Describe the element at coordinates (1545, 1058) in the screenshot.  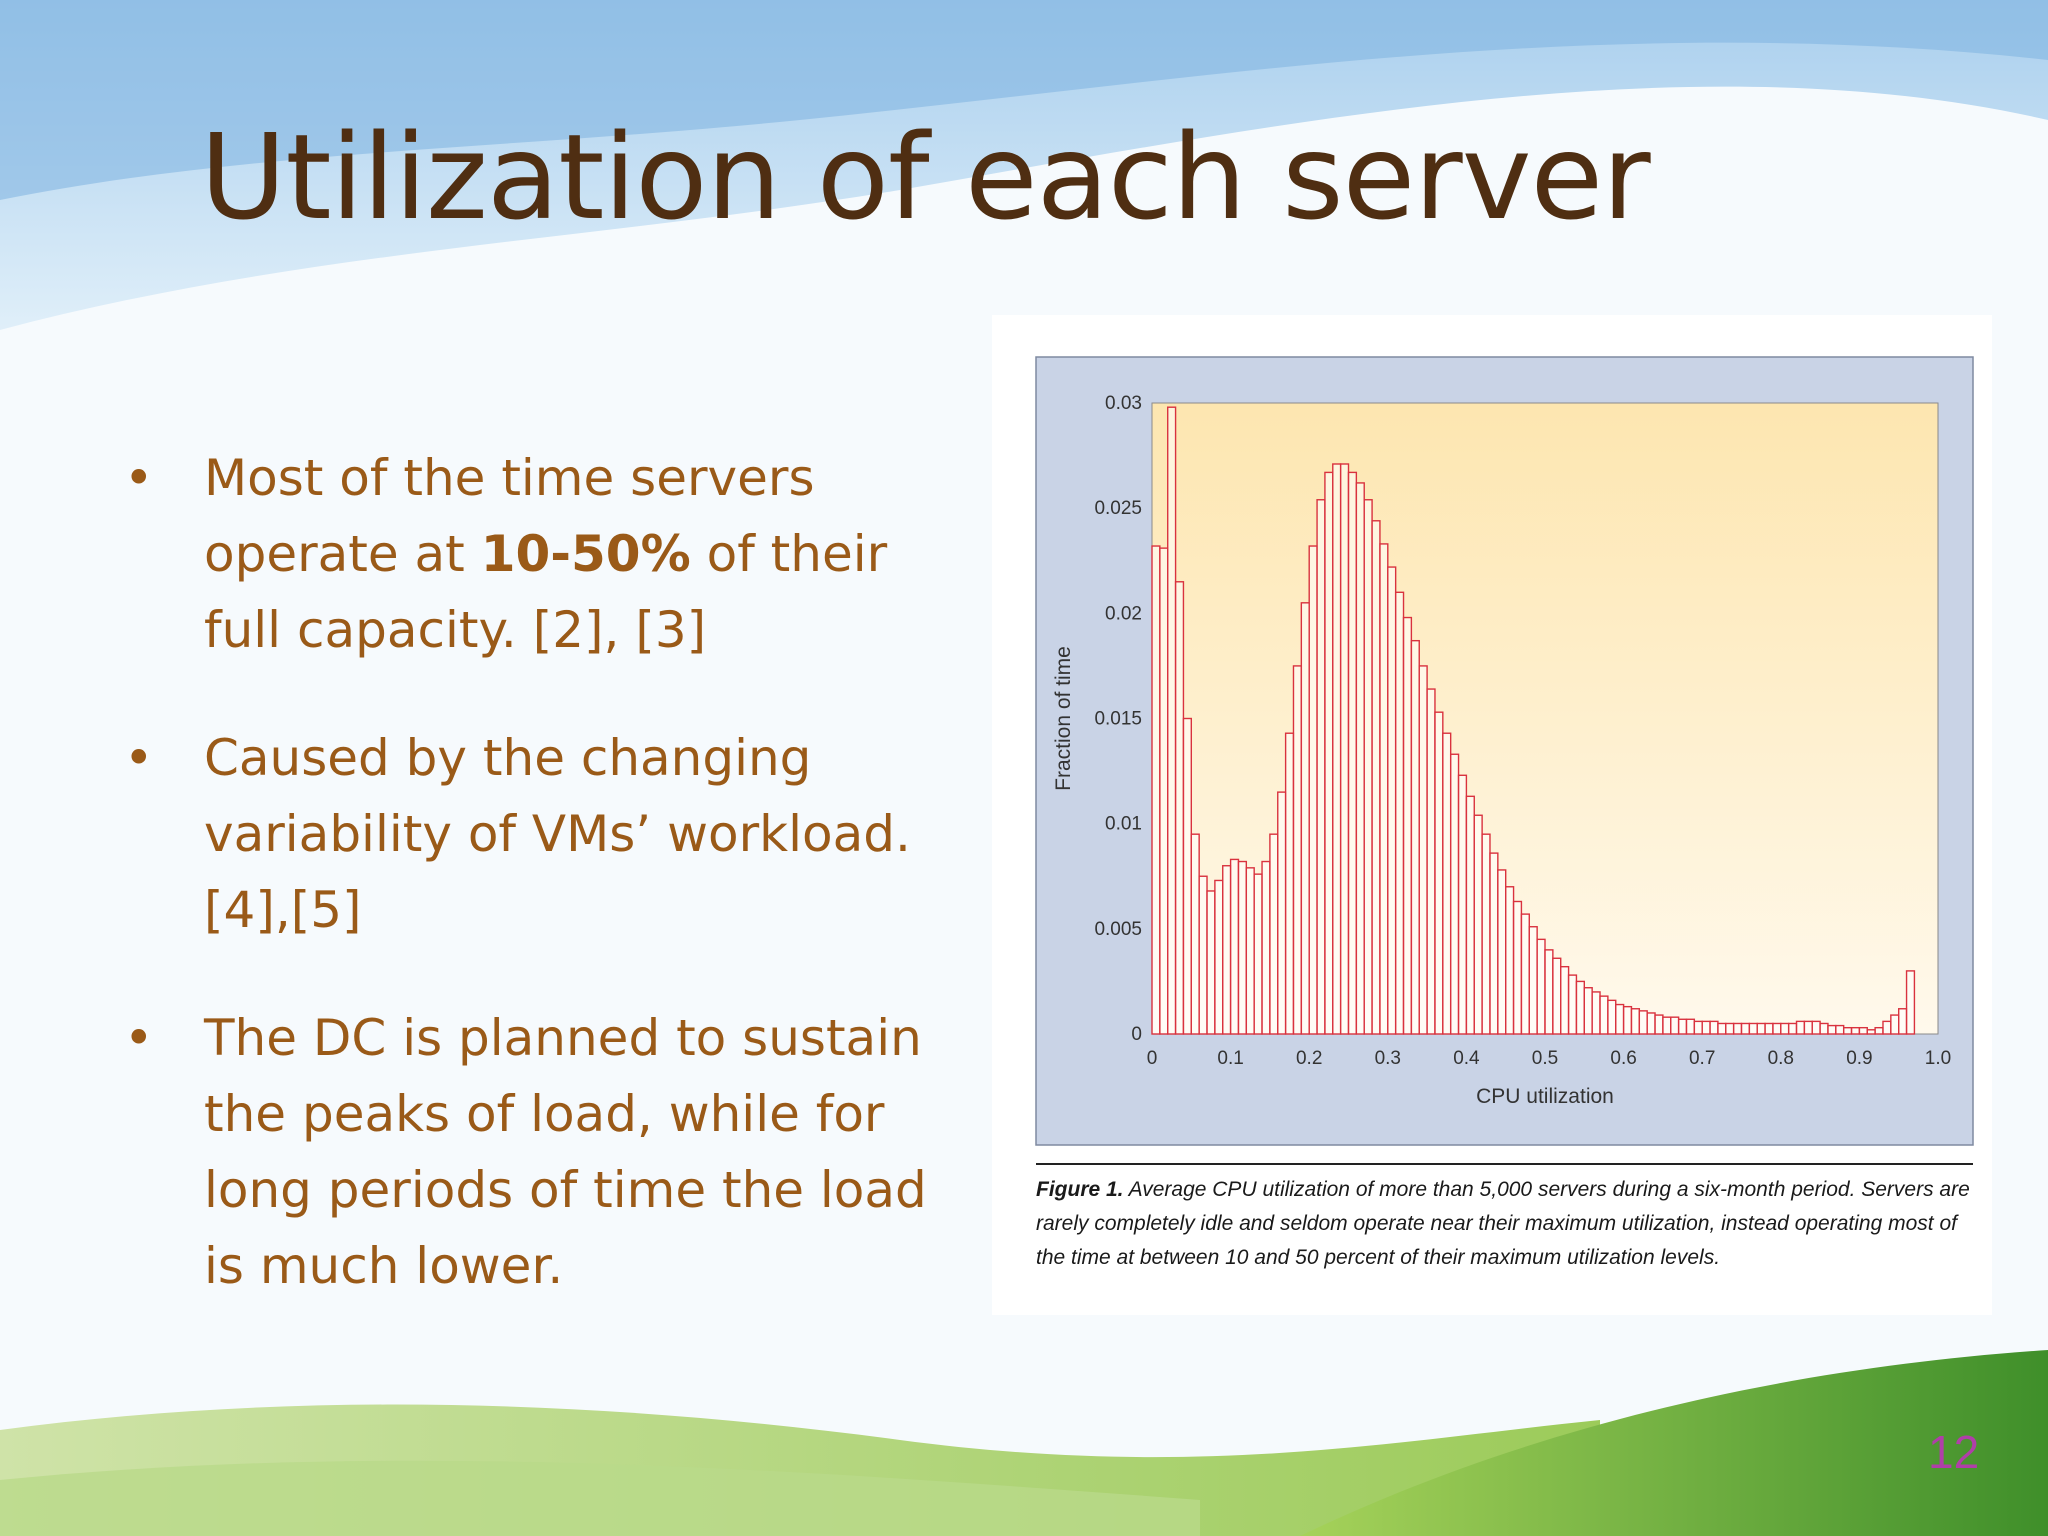
I see `x-tick-label: 0.5` at that location.